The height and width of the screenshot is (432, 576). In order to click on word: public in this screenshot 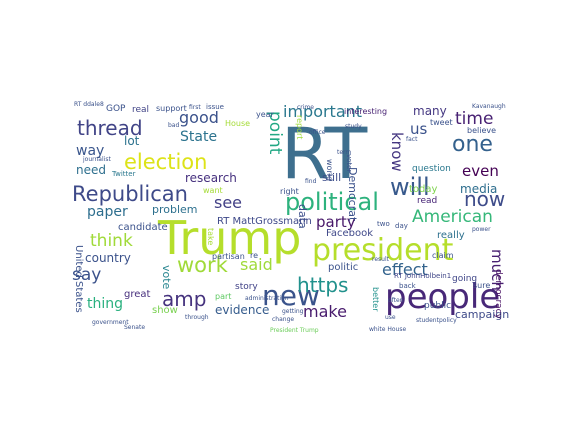, I will do `click(438, 306)`.